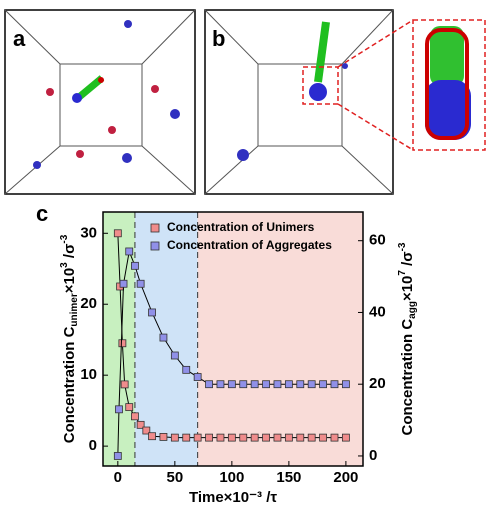  What do you see at coordinates (64, 265) in the screenshot?
I see `axis-label-part: 3` at bounding box center [64, 265].